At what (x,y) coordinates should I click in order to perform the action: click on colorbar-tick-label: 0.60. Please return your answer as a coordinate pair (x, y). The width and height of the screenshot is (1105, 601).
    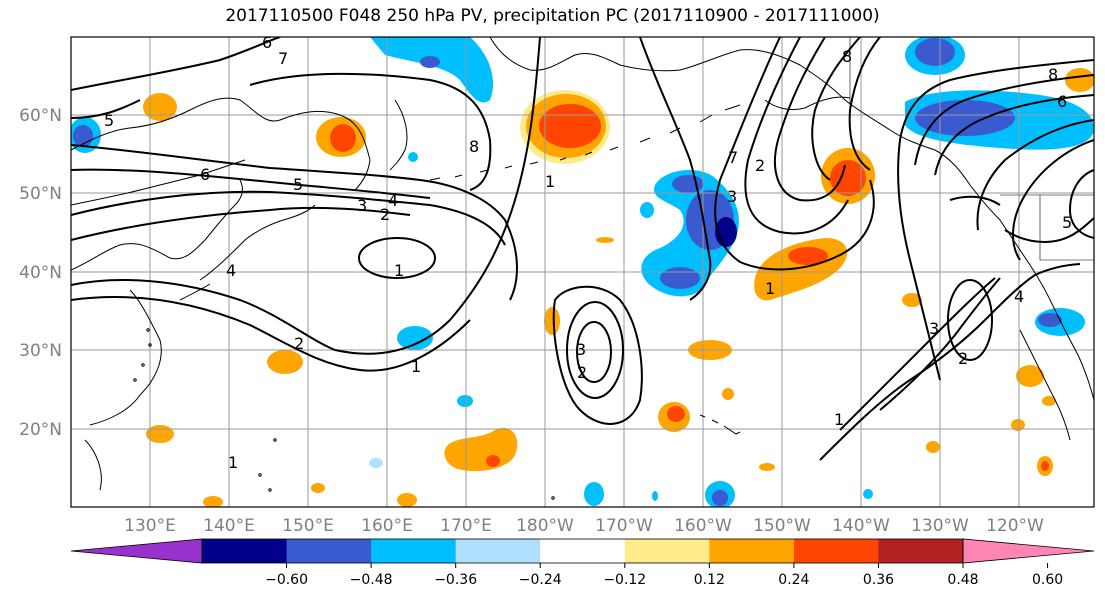
    Looking at the image, I should click on (1047, 580).